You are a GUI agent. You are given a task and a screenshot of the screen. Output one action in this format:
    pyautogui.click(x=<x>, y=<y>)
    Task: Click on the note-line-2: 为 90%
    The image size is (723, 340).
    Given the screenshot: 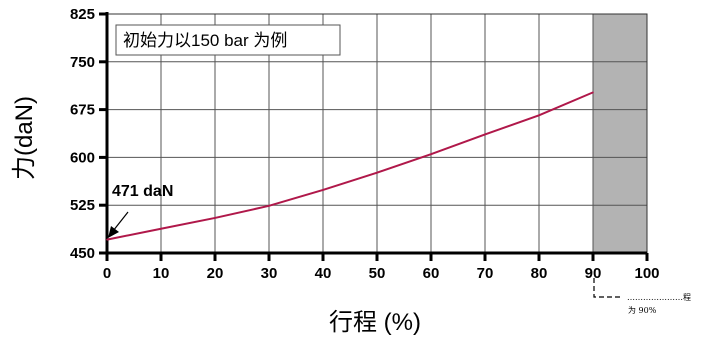 What is the action you would take?
    pyautogui.click(x=642, y=310)
    